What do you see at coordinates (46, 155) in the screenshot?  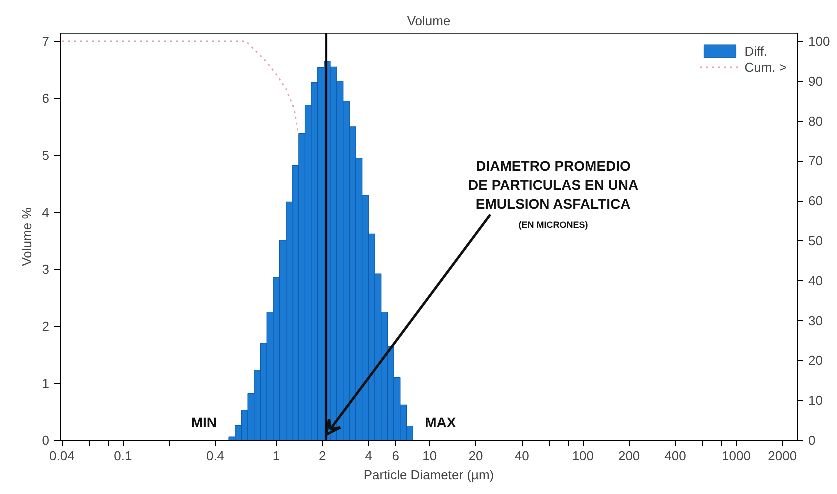 I see `y-tick-label: 5` at bounding box center [46, 155].